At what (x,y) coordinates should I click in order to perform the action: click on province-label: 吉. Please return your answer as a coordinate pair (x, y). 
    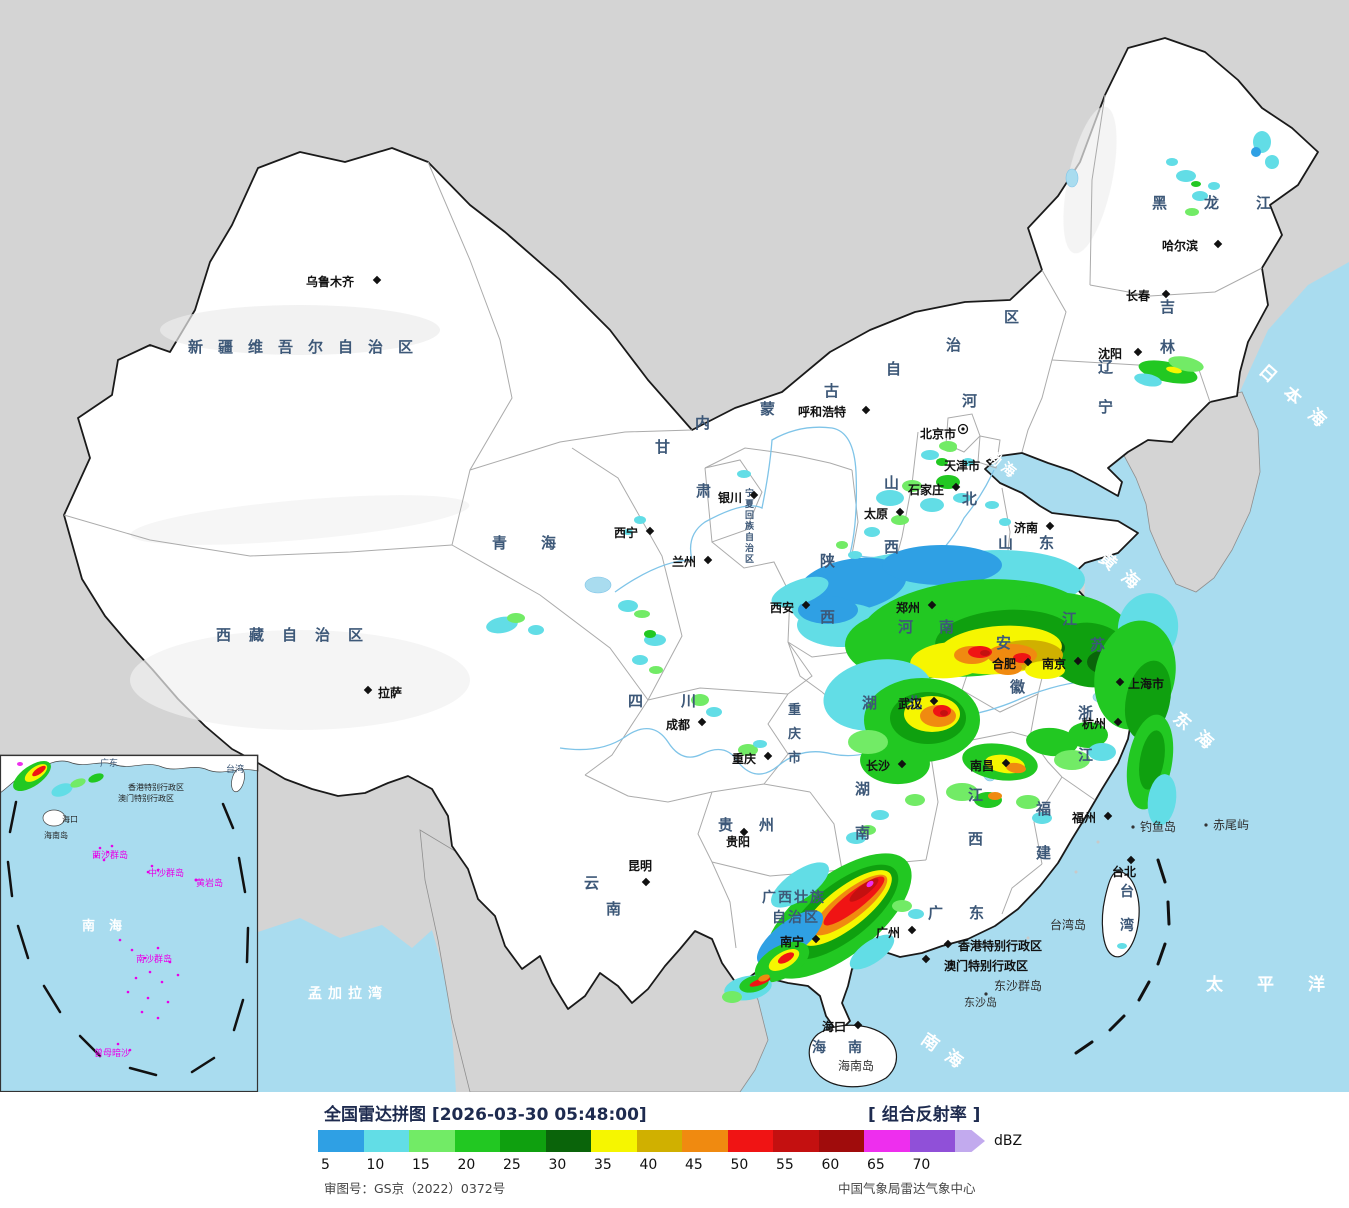
    Looking at the image, I should click on (1167, 307).